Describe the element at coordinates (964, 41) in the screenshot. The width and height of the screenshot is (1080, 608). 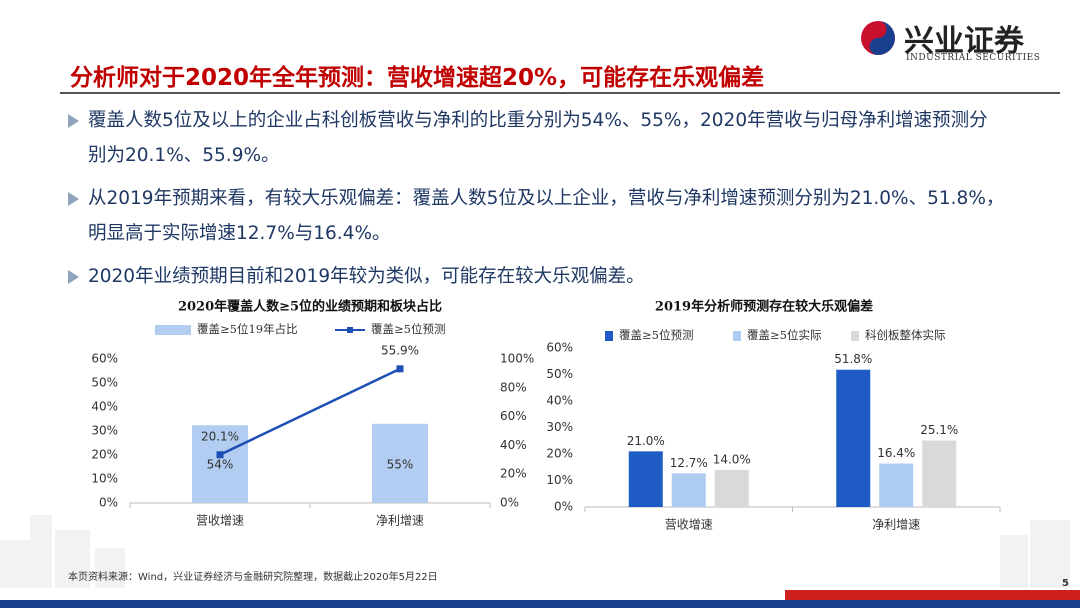
I see `logo-text: 兴业证券` at that location.